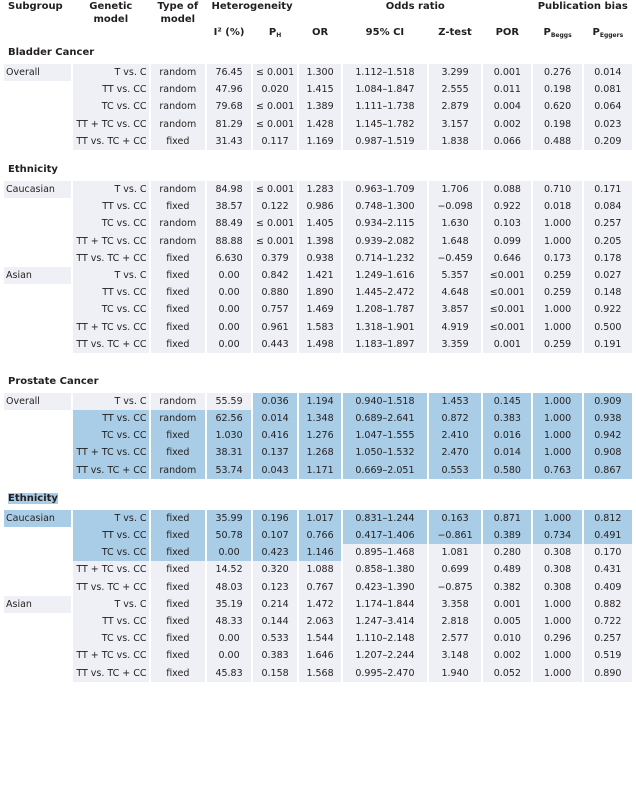  Describe the element at coordinates (557, 73) in the screenshot. I see `p-beggs-cell: 0.276` at that location.